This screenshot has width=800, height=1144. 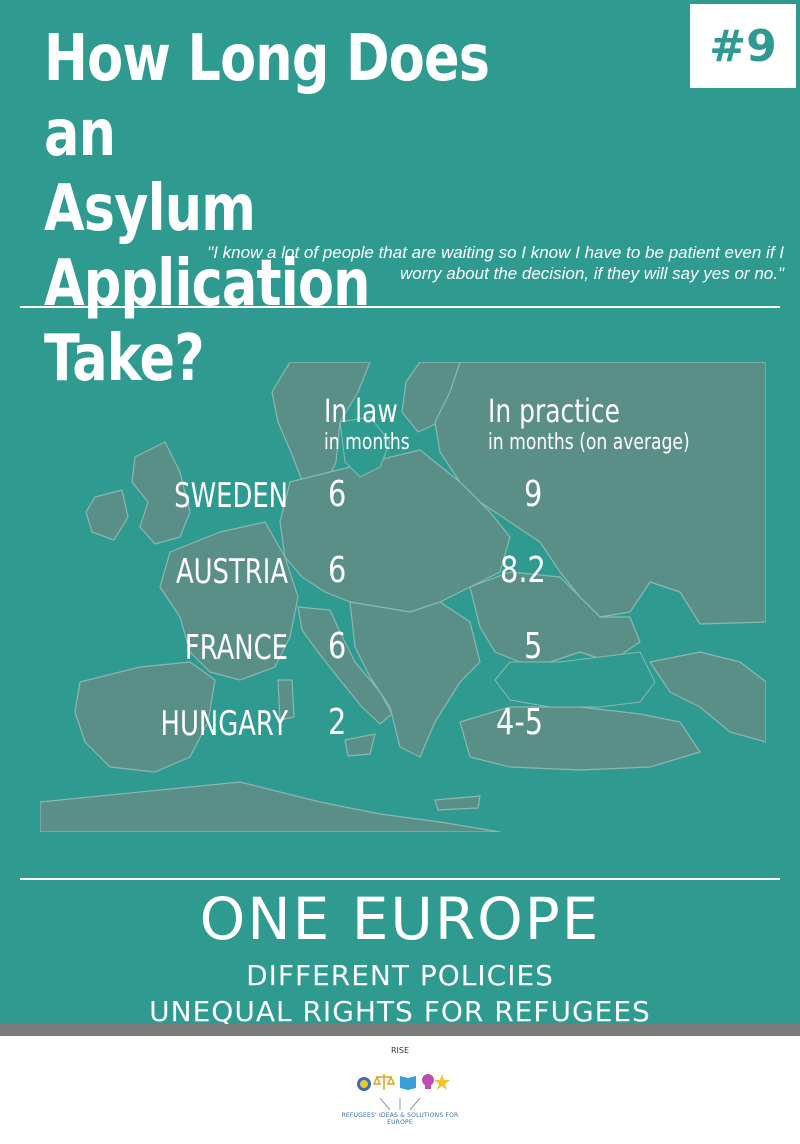 I want to click on map-italy, so click(x=345, y=665).